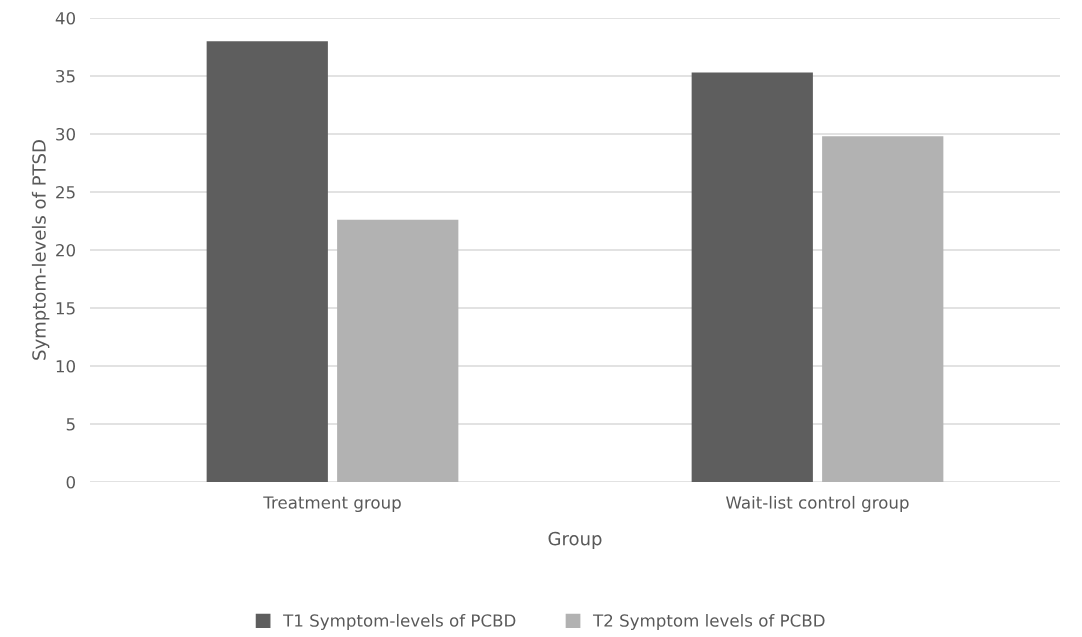 The width and height of the screenshot is (1082, 637). Describe the element at coordinates (332, 504) in the screenshot. I see `x-tick-label: Treatment group` at that location.